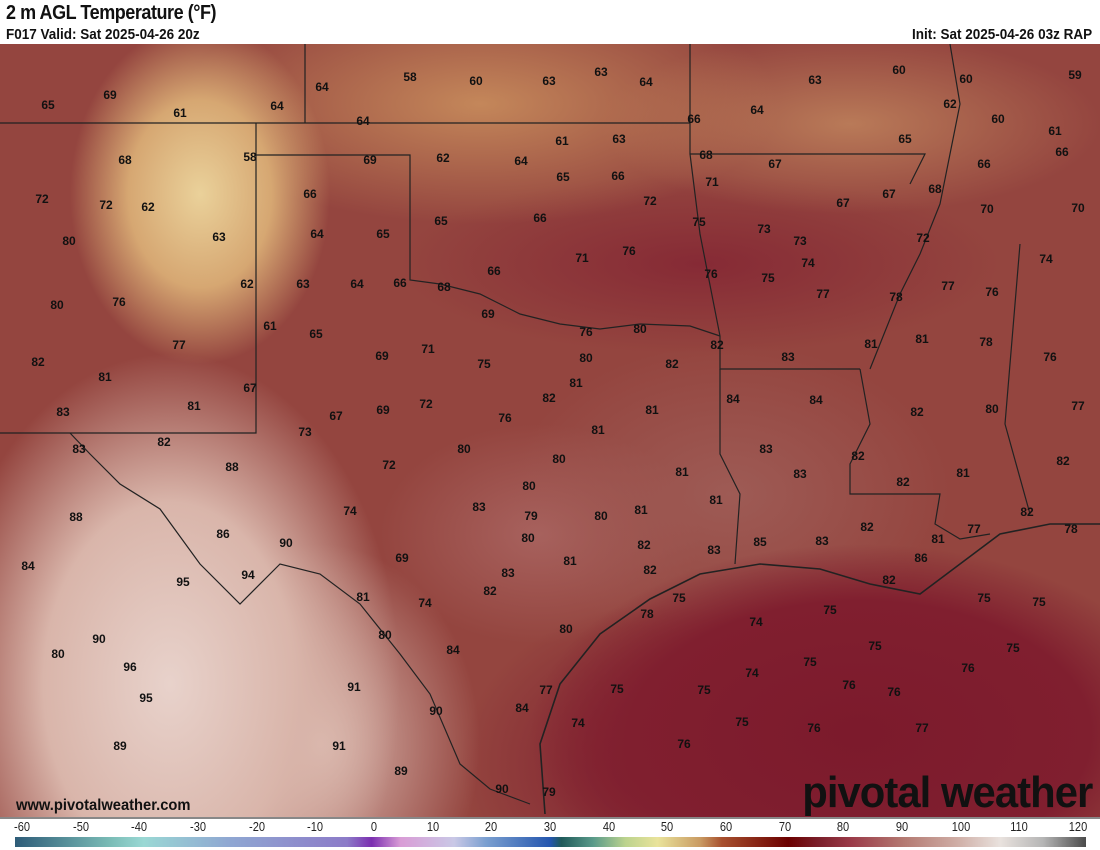 This screenshot has width=1100, height=850. Describe the element at coordinates (111, 13) in the screenshot. I see `map-title: 2 m AGL Temperature (°F)` at that location.